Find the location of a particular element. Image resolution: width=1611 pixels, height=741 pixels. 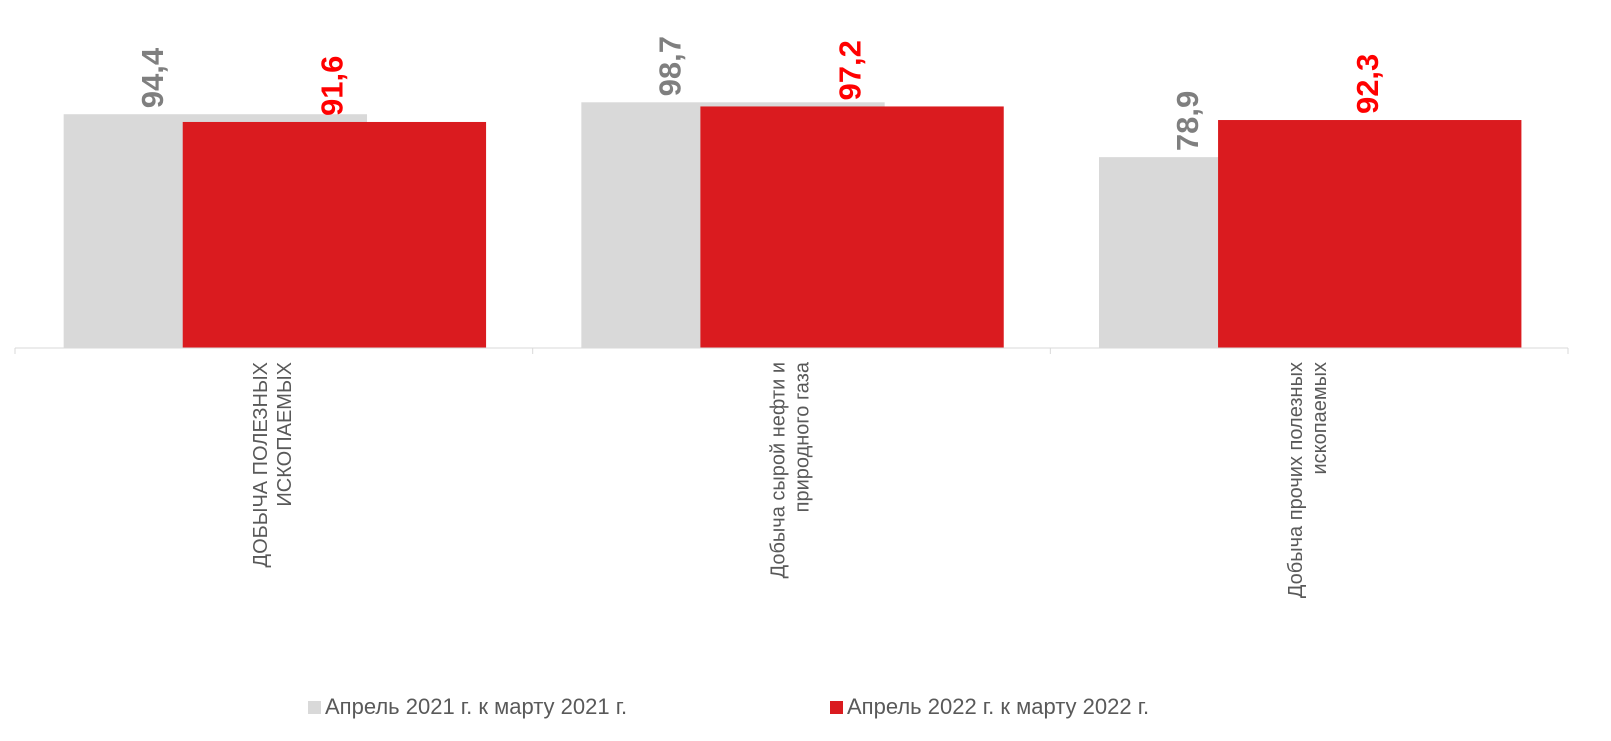

x-tick-label-line: ДОБЫЧА ПОЛЕЗНЫХ is located at coordinates (261, 464).